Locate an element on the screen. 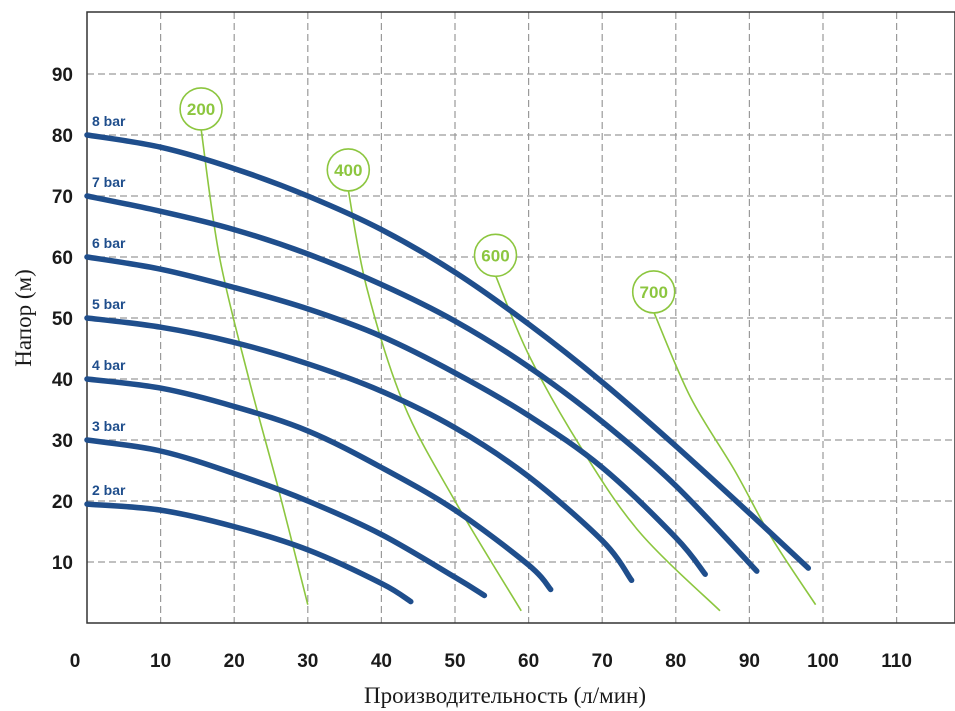 The width and height of the screenshot is (955, 711). y-tick-label: 50 is located at coordinates (62, 319).